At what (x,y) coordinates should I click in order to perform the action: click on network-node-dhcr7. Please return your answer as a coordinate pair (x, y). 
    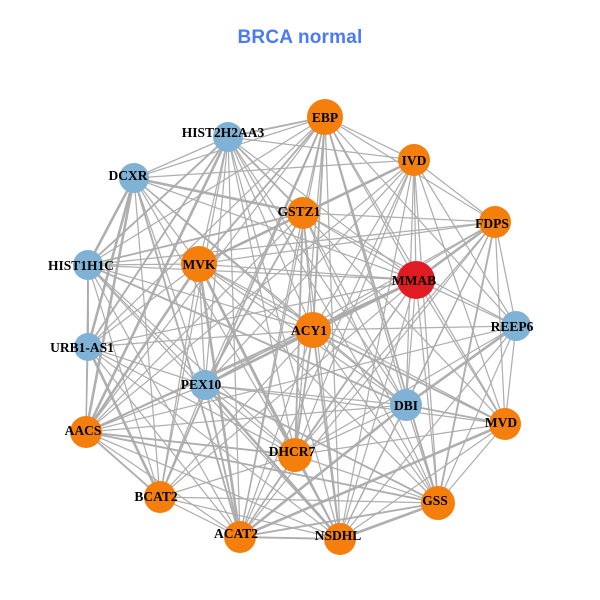
    Looking at the image, I should click on (295, 455).